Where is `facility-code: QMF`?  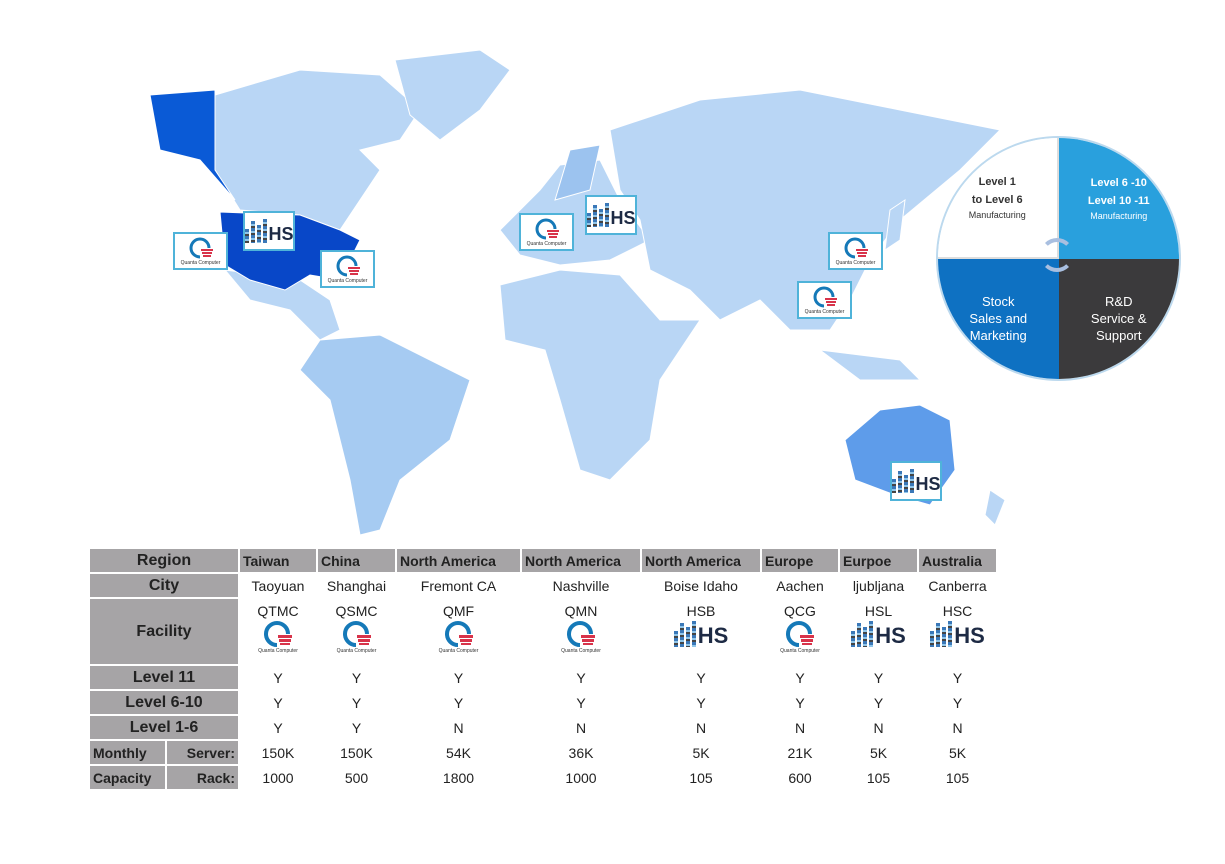
facility-code: QMF is located at coordinates (458, 611).